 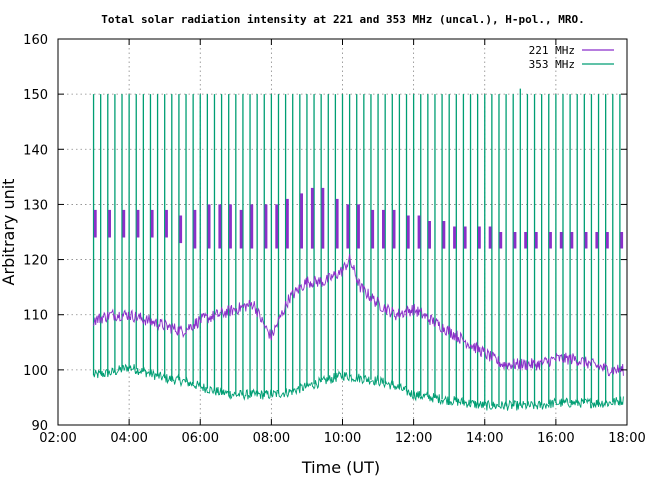 I want to click on legend-label-353: 353 MHz, so click(x=552, y=64).